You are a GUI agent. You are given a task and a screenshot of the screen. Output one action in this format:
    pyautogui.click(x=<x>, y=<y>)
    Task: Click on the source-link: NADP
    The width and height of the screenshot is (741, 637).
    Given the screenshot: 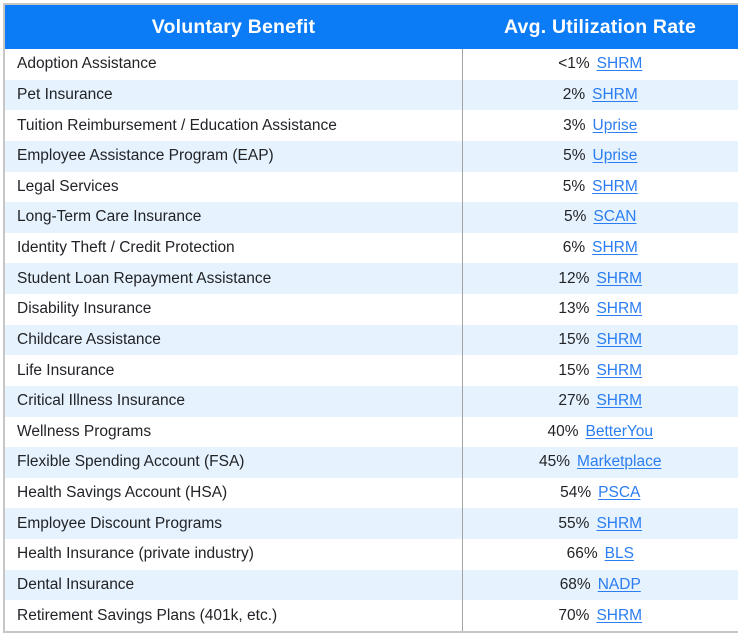 What is the action you would take?
    pyautogui.click(x=619, y=584)
    